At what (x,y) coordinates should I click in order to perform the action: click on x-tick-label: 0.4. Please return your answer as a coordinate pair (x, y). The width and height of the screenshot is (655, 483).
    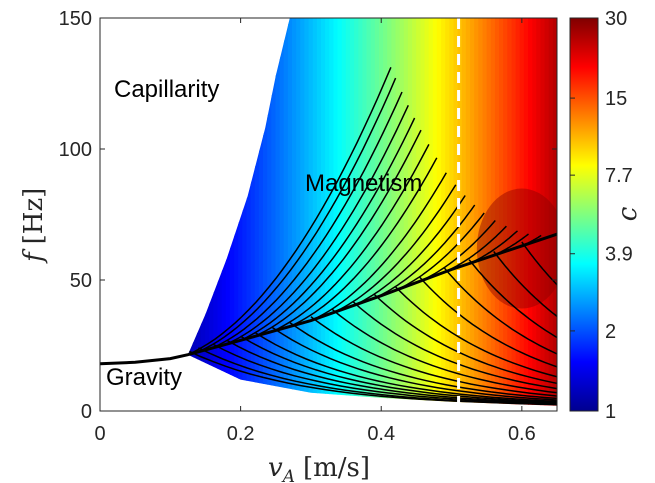
    Looking at the image, I should click on (381, 434).